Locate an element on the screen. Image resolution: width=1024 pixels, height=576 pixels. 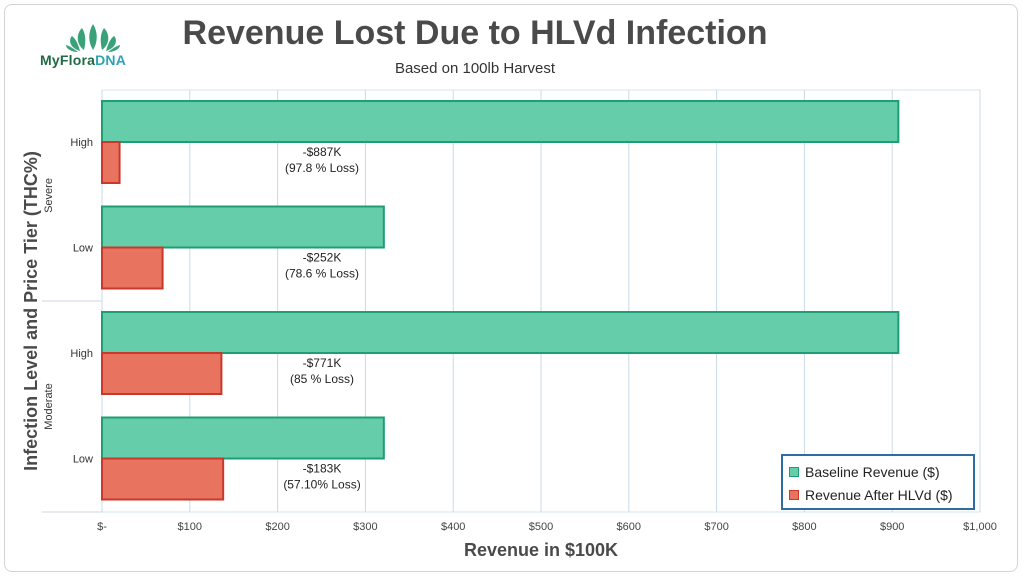
legend-item-baseline: Baseline Revenue ($) is located at coordinates (878, 471).